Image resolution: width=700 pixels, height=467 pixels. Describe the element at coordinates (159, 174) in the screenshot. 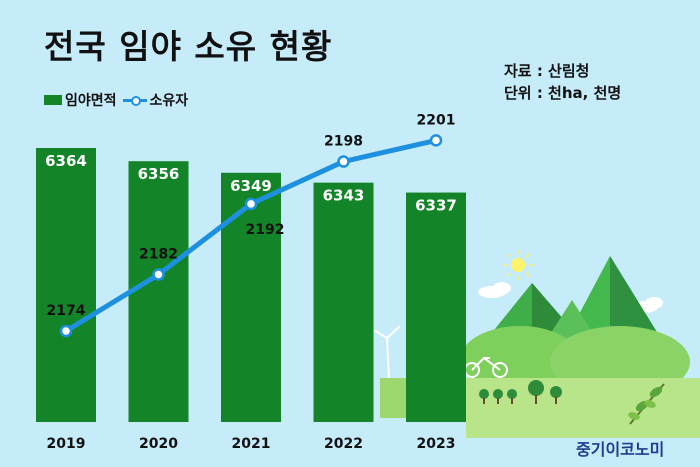

I see `bar-value-label-2020: 6356` at that location.